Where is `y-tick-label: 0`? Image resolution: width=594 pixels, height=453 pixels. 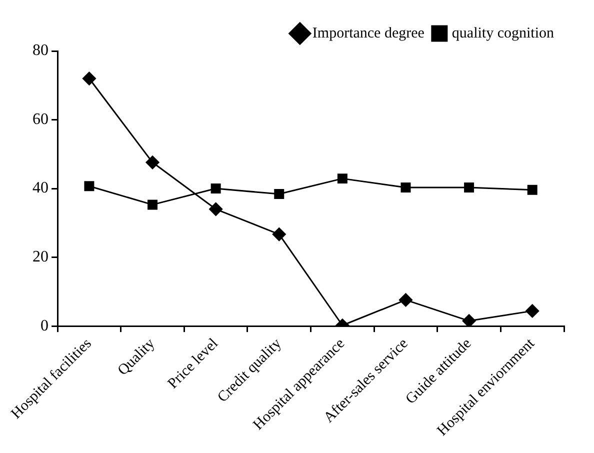
y-tick-label: 0 is located at coordinates (44, 325).